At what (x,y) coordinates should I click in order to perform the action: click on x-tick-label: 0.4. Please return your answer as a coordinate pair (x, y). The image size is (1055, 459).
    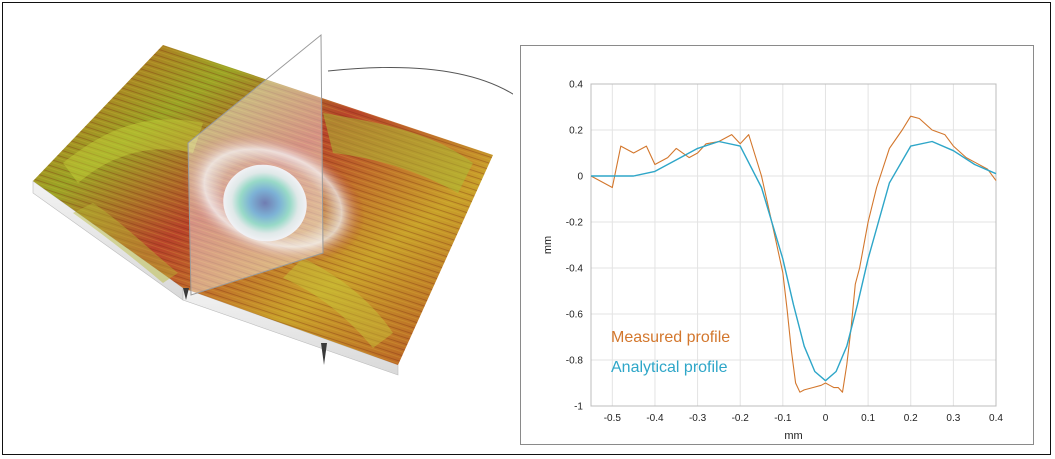
    Looking at the image, I should click on (996, 418).